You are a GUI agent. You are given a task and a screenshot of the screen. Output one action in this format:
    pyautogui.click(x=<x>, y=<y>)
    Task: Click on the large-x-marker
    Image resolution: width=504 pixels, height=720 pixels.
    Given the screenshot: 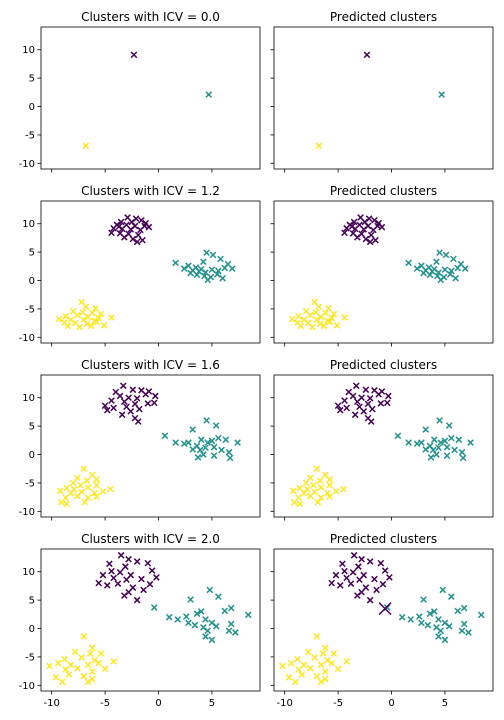 What is the action you would take?
    pyautogui.click(x=385, y=609)
    